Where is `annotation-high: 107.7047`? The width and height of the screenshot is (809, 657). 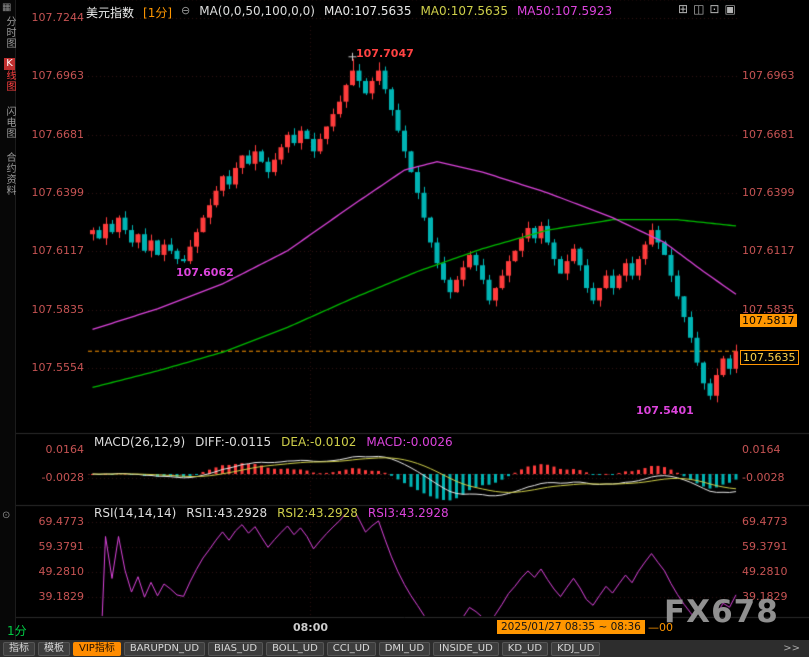
annotation-high: 107.7047 is located at coordinates (385, 53).